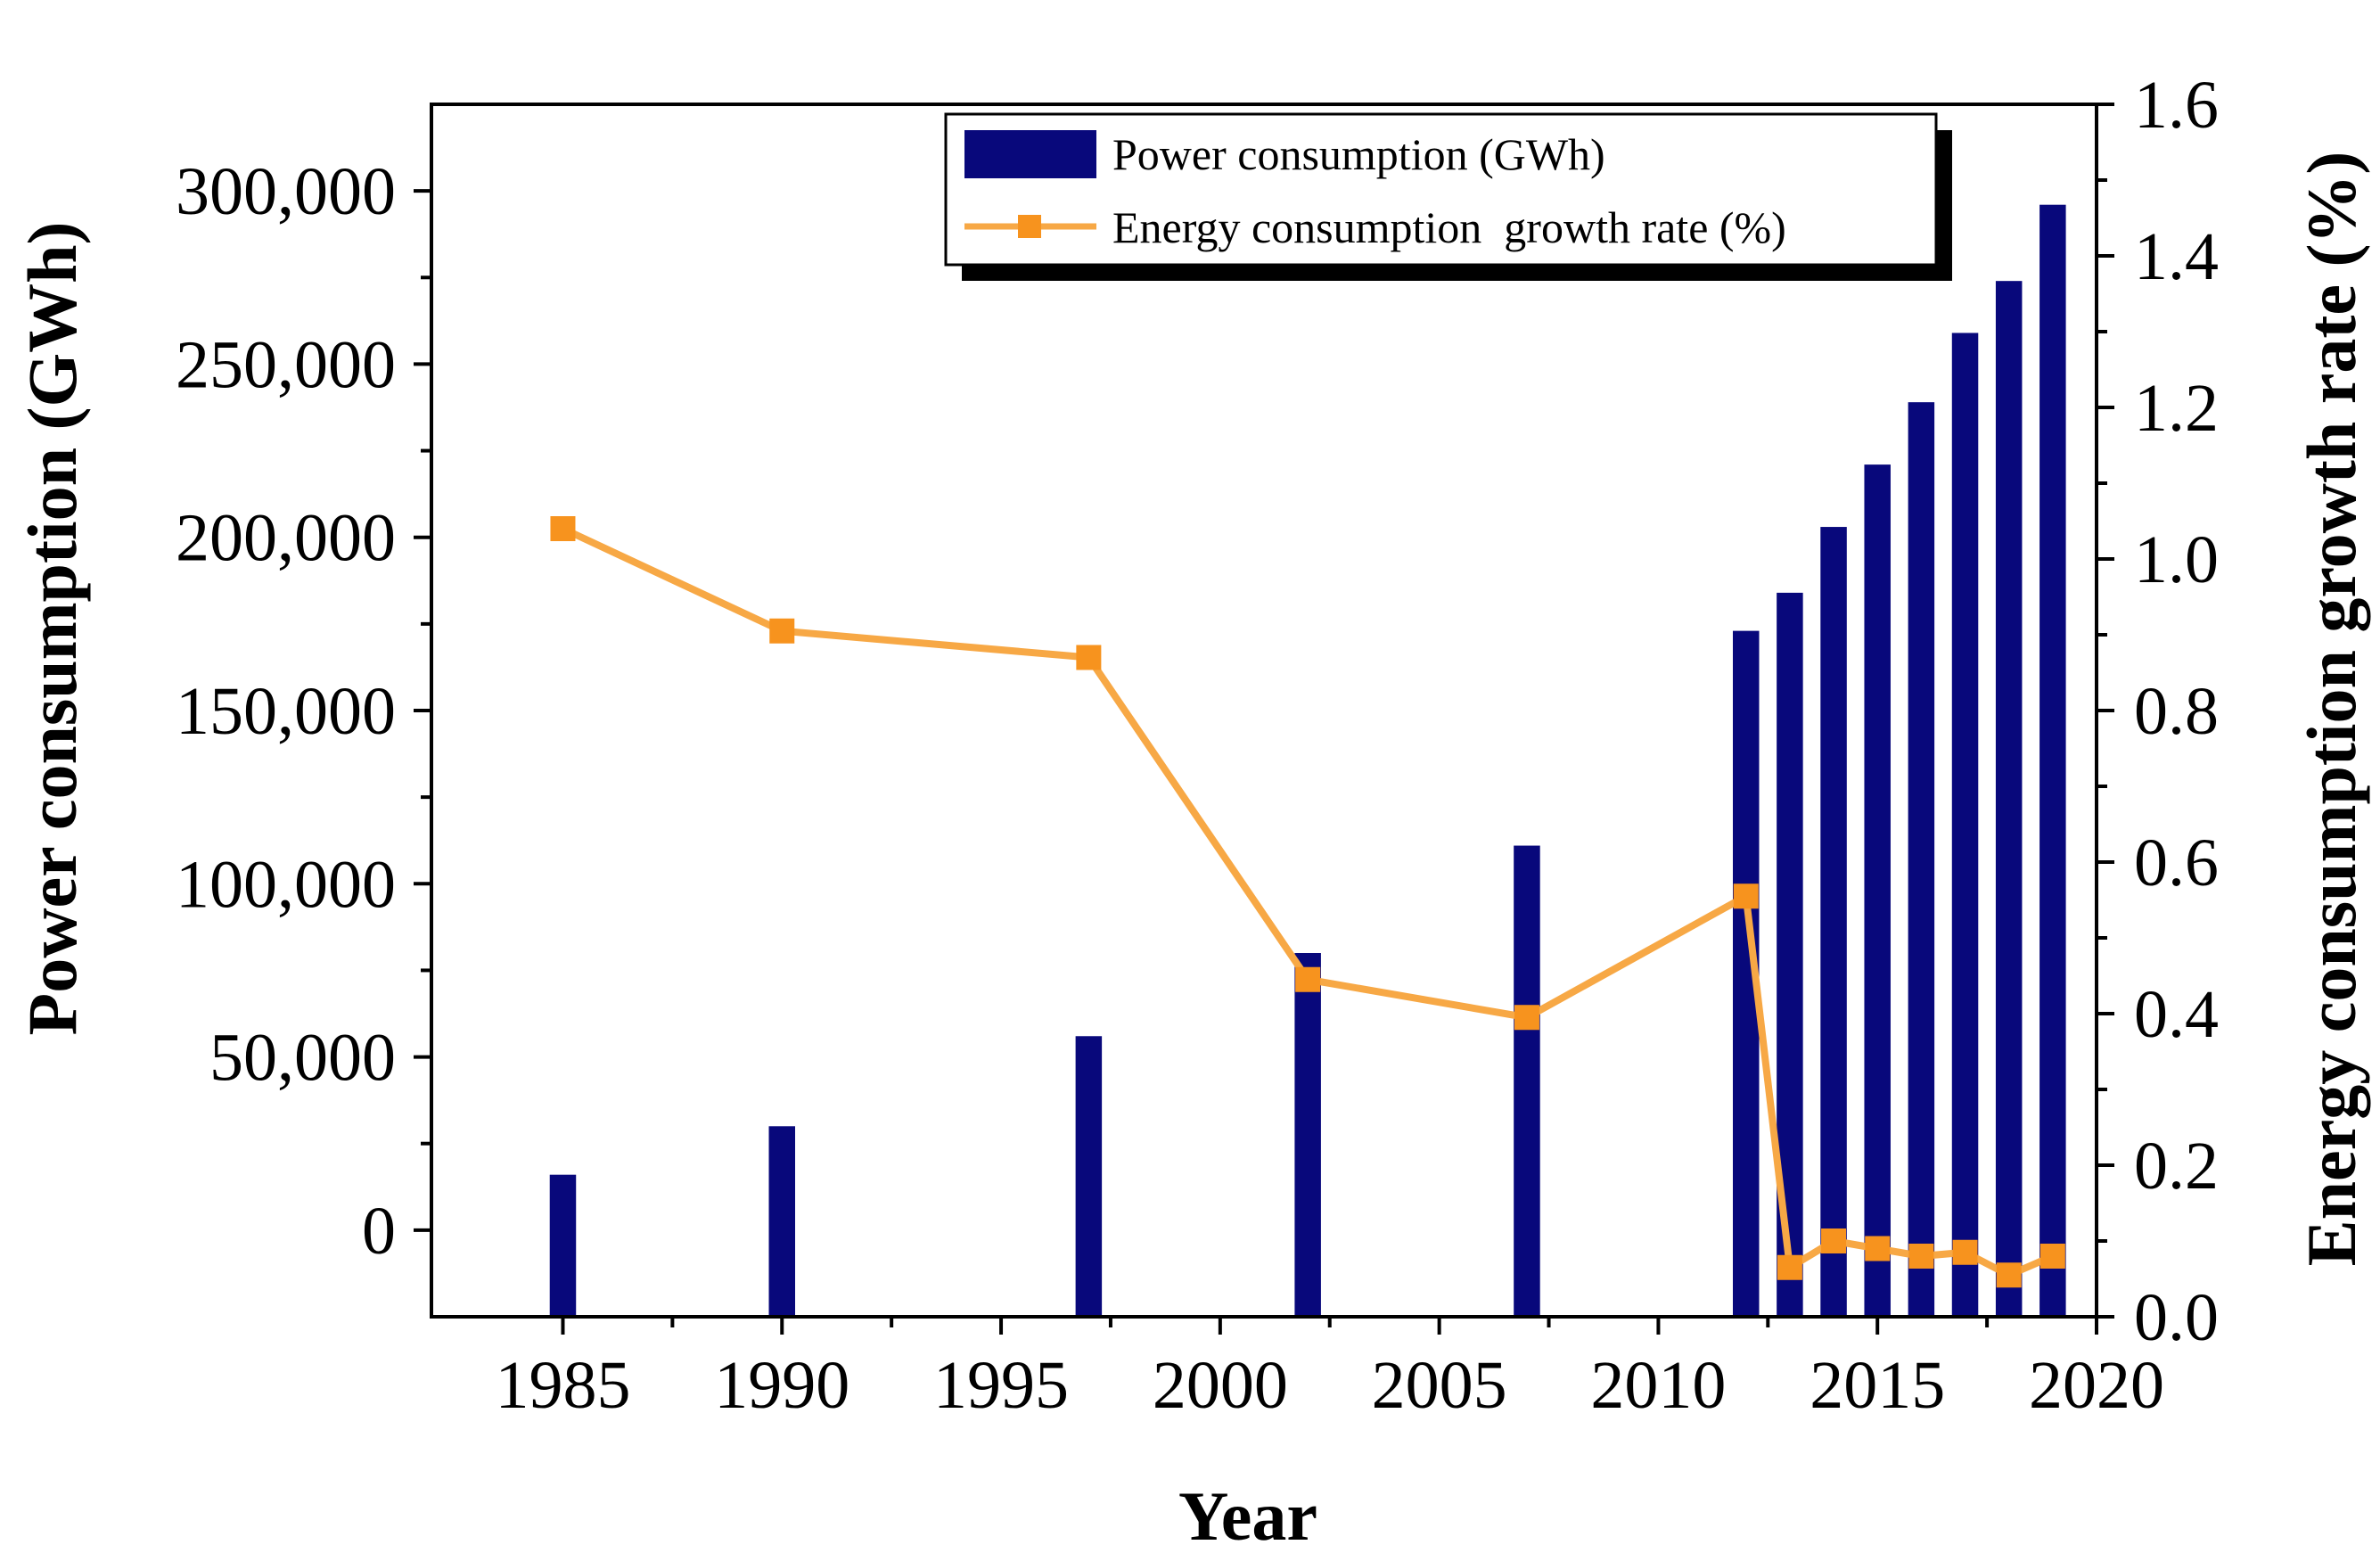 This screenshot has height=1553, width=2380. Describe the element at coordinates (1878, 1249) in the screenshot. I see `marker-2015` at that location.